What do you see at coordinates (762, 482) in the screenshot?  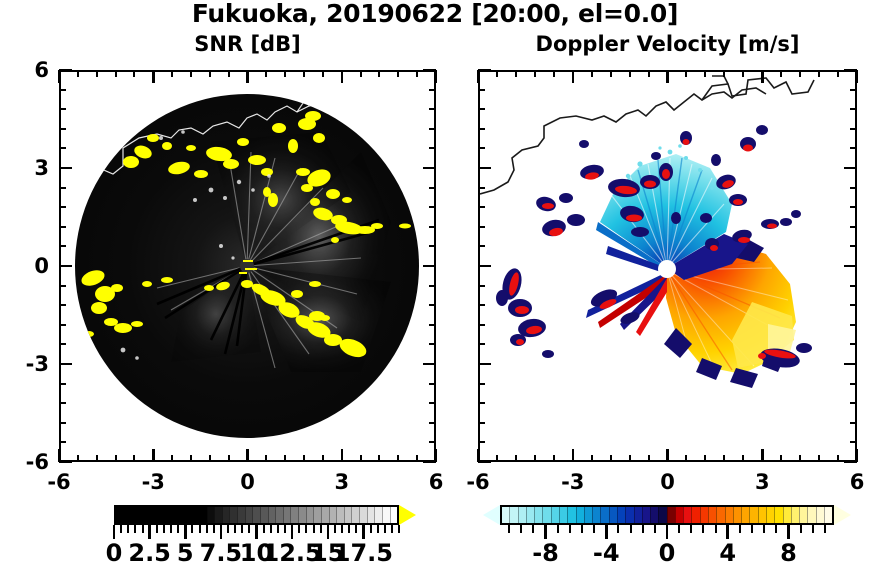 I see `x-tick-label: 3` at bounding box center [762, 482].